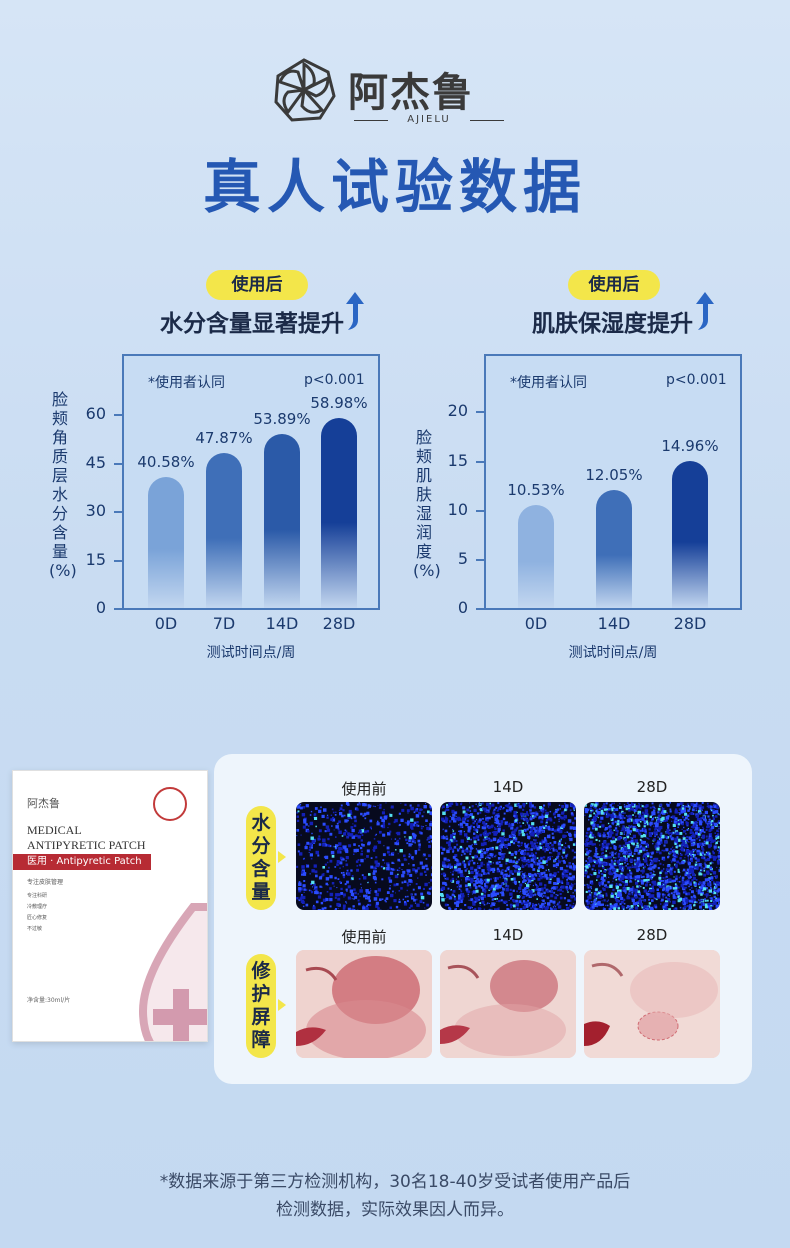 Image resolution: width=790 pixels, height=1248 pixels. I want to click on bar-value-label: 10.53%, so click(536, 489).